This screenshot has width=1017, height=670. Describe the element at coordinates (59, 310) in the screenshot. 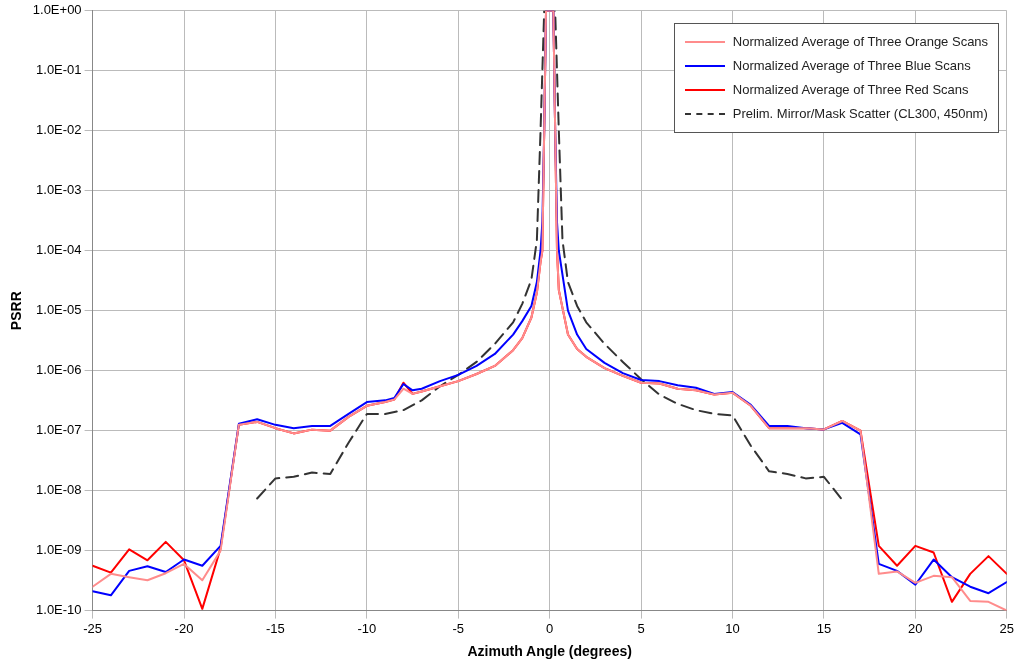

I see `y-tick-label: 1.0E-05` at that location.